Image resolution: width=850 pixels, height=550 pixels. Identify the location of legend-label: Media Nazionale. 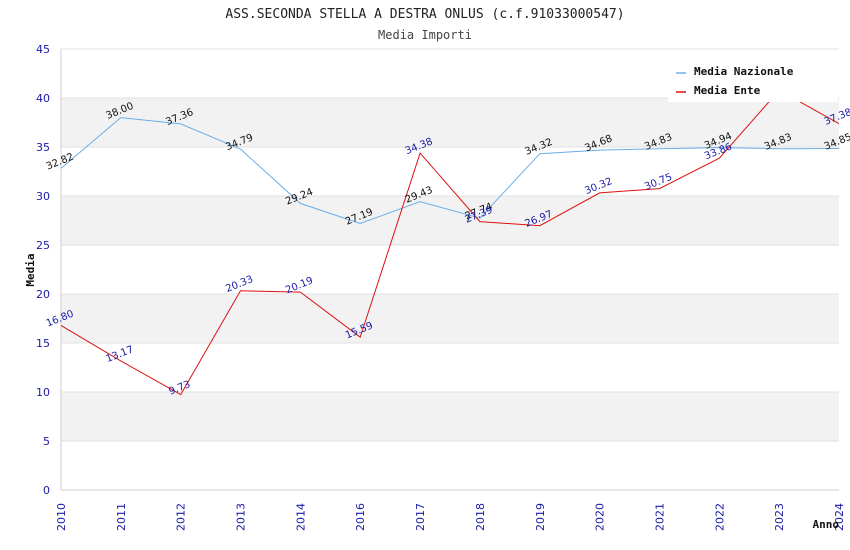
(744, 71).